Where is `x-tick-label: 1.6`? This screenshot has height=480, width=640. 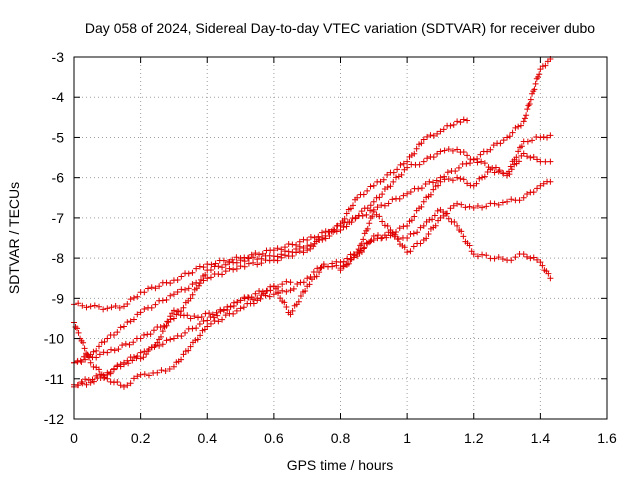 x-tick-label: 1.6 is located at coordinates (607, 438).